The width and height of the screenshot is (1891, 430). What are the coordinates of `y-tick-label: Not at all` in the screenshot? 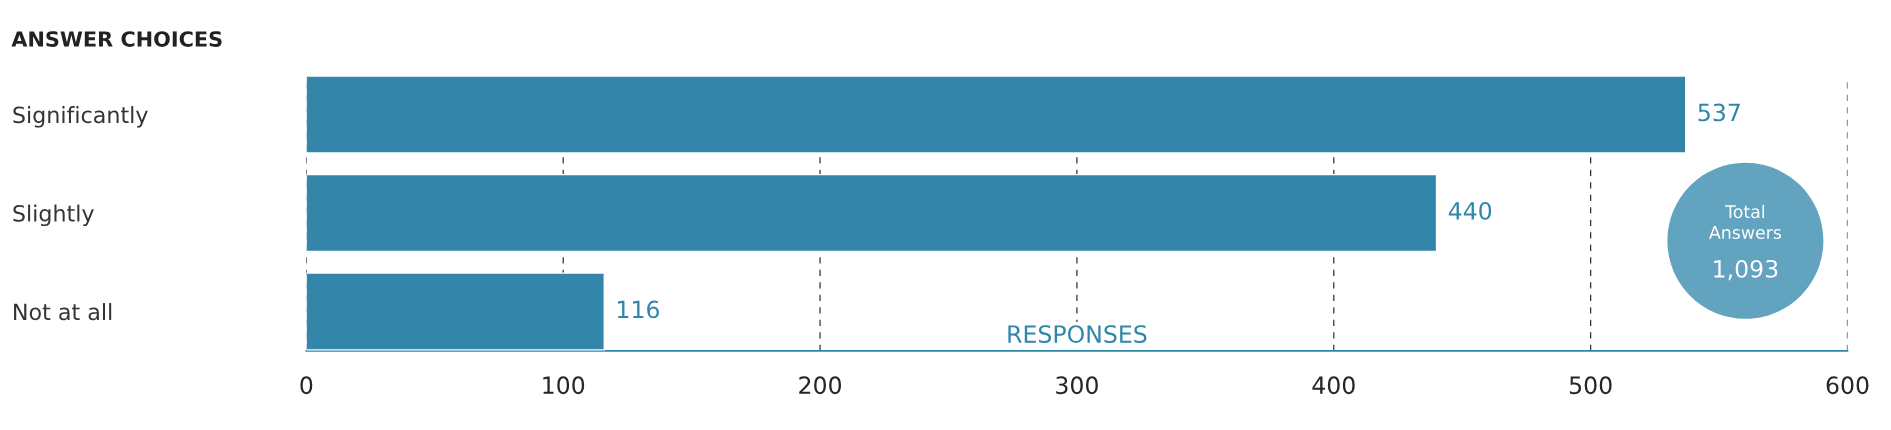 It's located at (63, 312).